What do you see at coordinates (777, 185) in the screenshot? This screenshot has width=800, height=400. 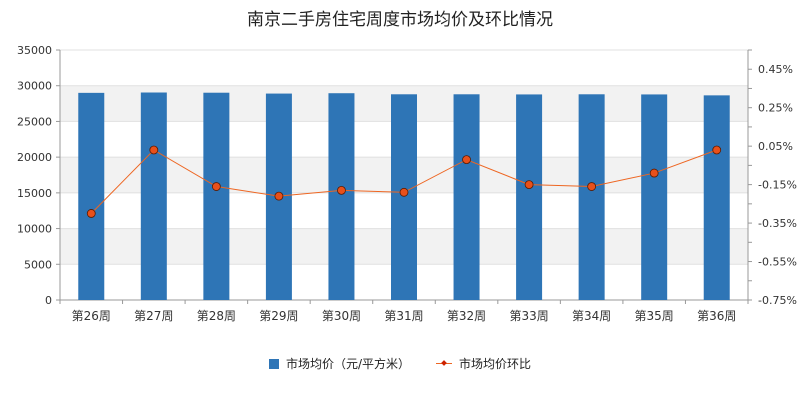 I see `y-right-tick-label: -0.15%` at bounding box center [777, 185].